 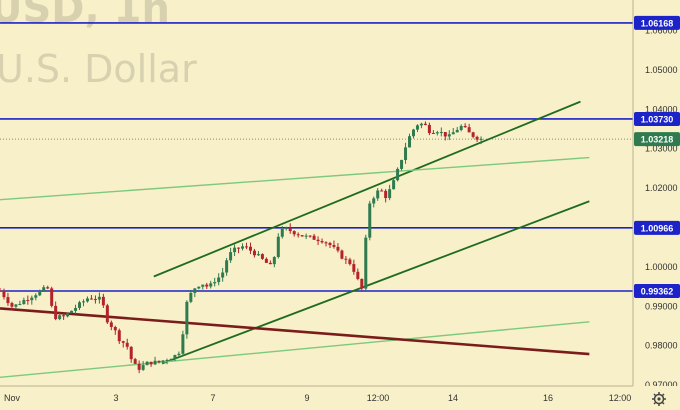 I want to click on level-1-tag, so click(x=657, y=118).